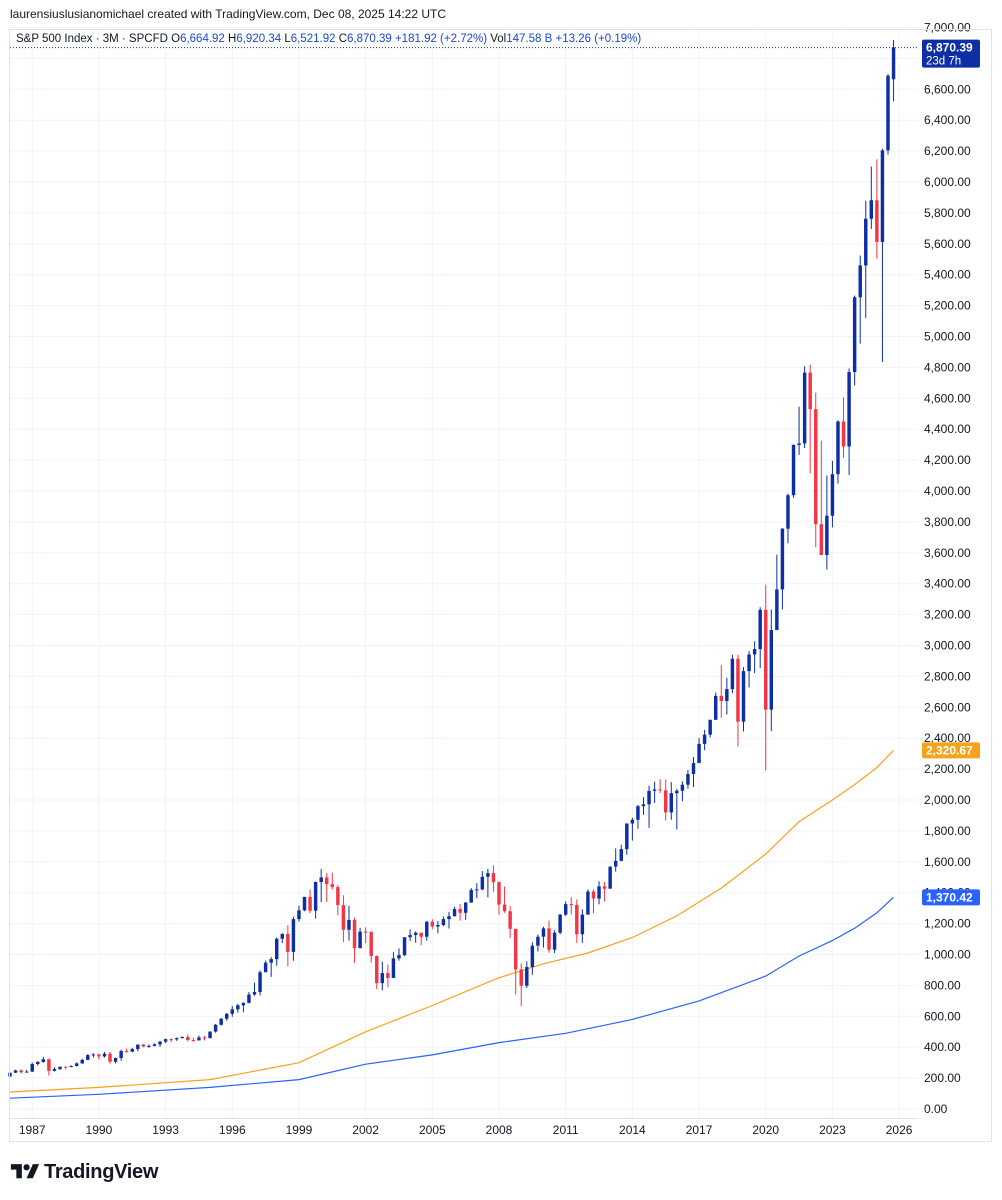  What do you see at coordinates (25, 1171) in the screenshot?
I see `tradingview-logo-icon` at bounding box center [25, 1171].